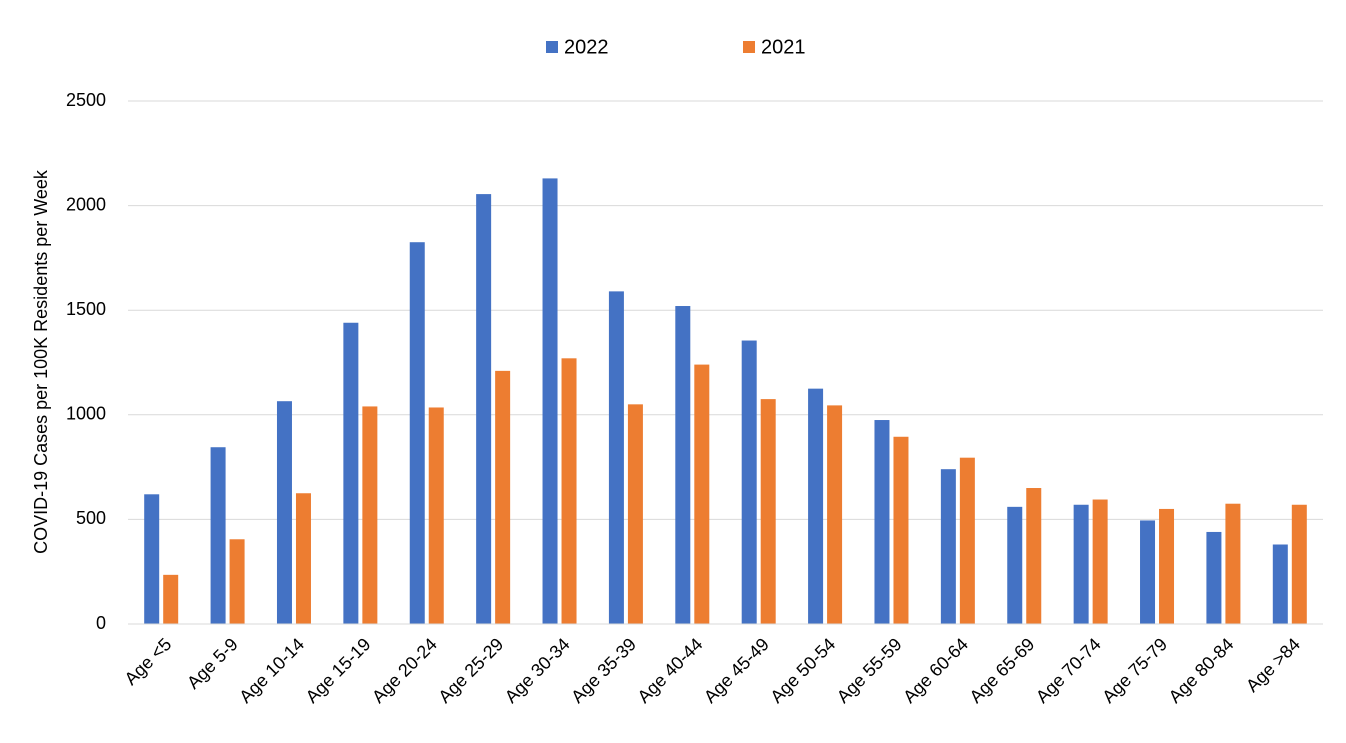 The width and height of the screenshot is (1346, 743). Describe the element at coordinates (86, 204) in the screenshot. I see `y-tick-label: 2000` at that location.